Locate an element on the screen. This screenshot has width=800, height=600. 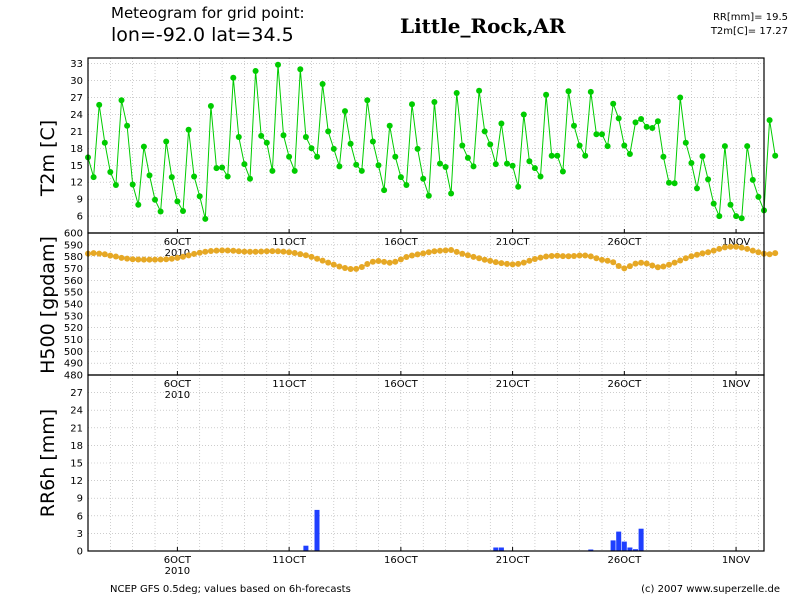
grid-point-coordinates: lon=-92.0 lat=34.5 is located at coordinates (202, 35).